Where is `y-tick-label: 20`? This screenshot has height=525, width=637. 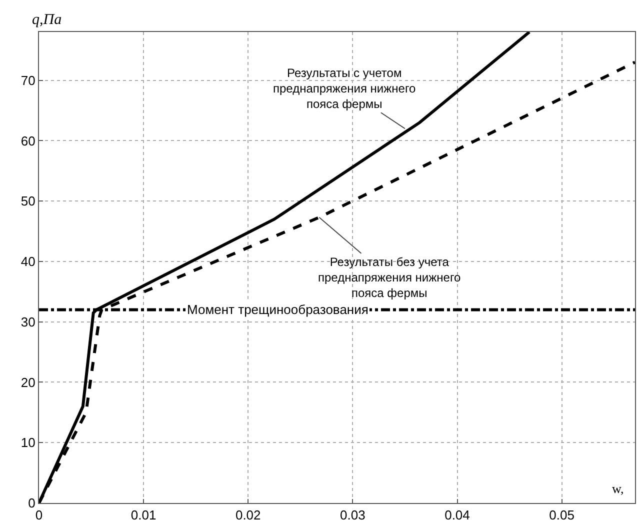 y-tick-label: 20 is located at coordinates (28, 382).